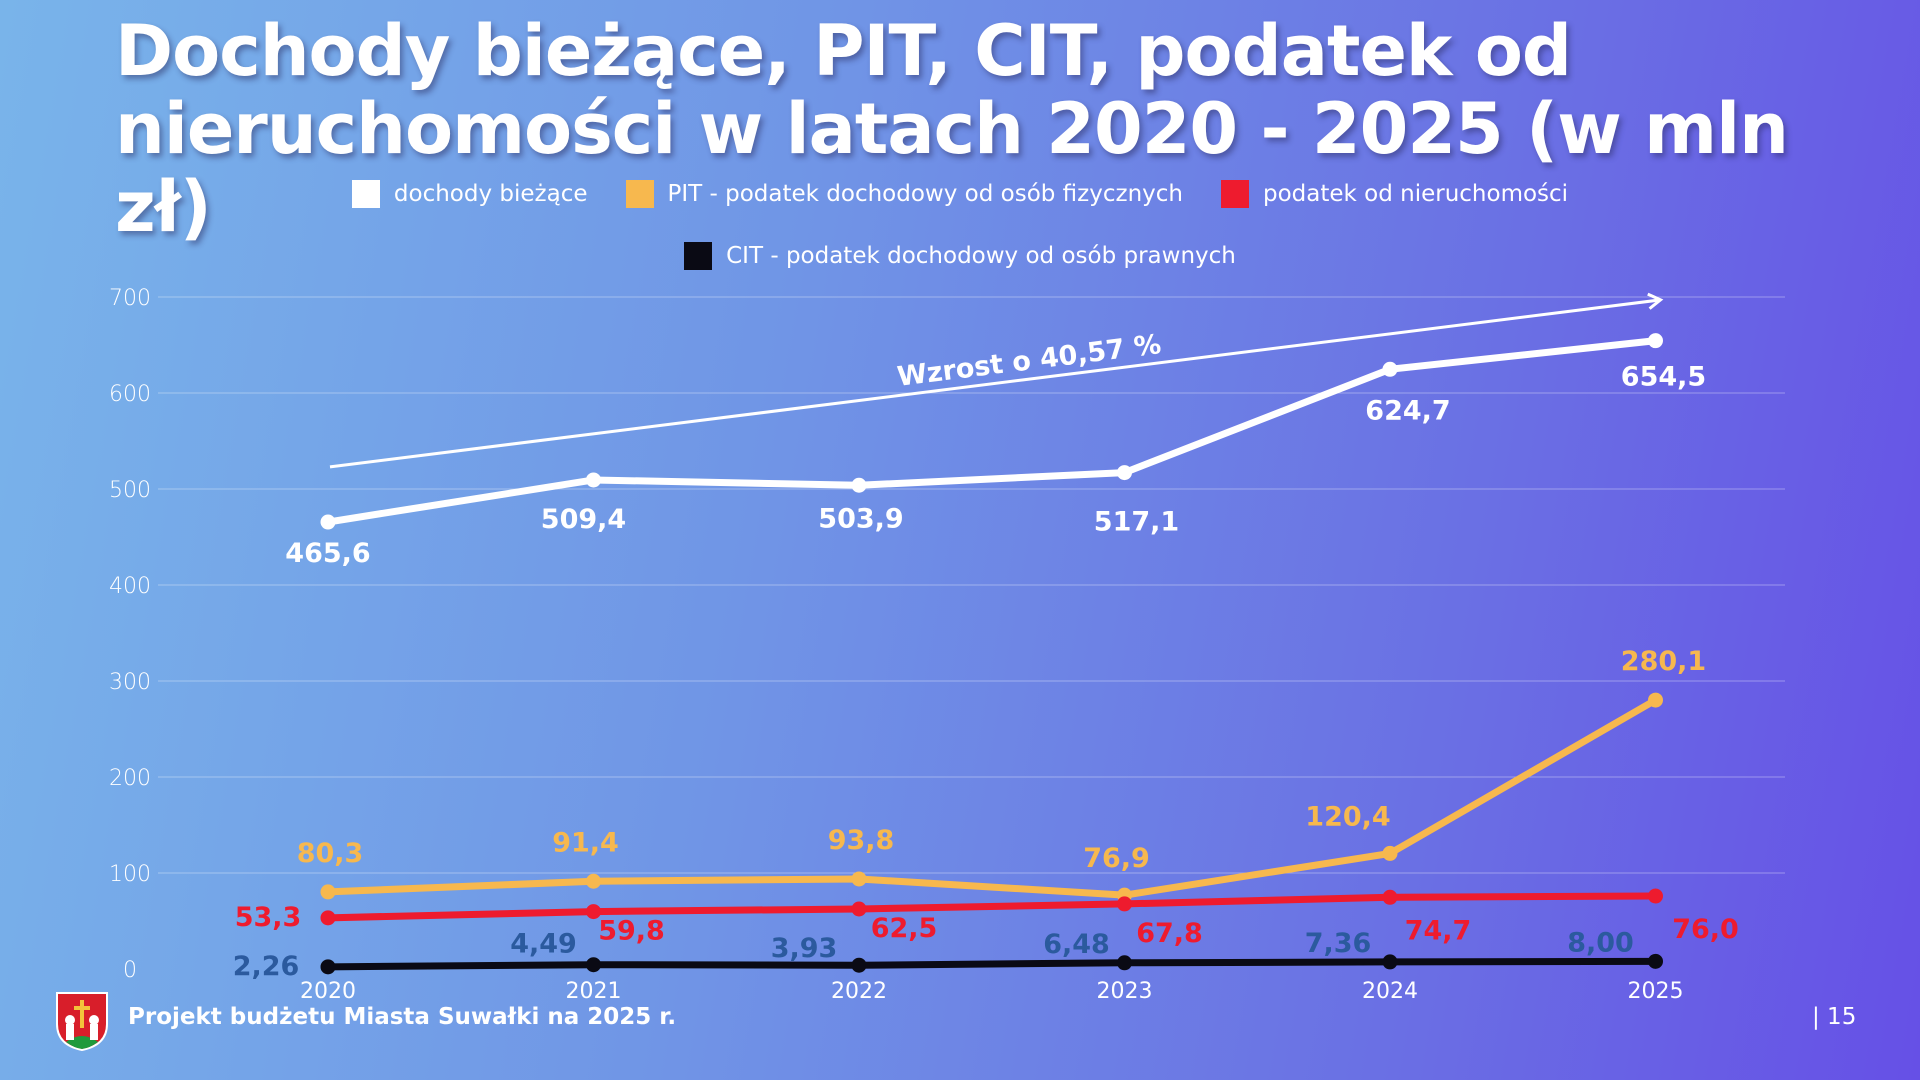 The width and height of the screenshot is (1920, 1080). I want to click on data-label: 120,4, so click(1347, 816).